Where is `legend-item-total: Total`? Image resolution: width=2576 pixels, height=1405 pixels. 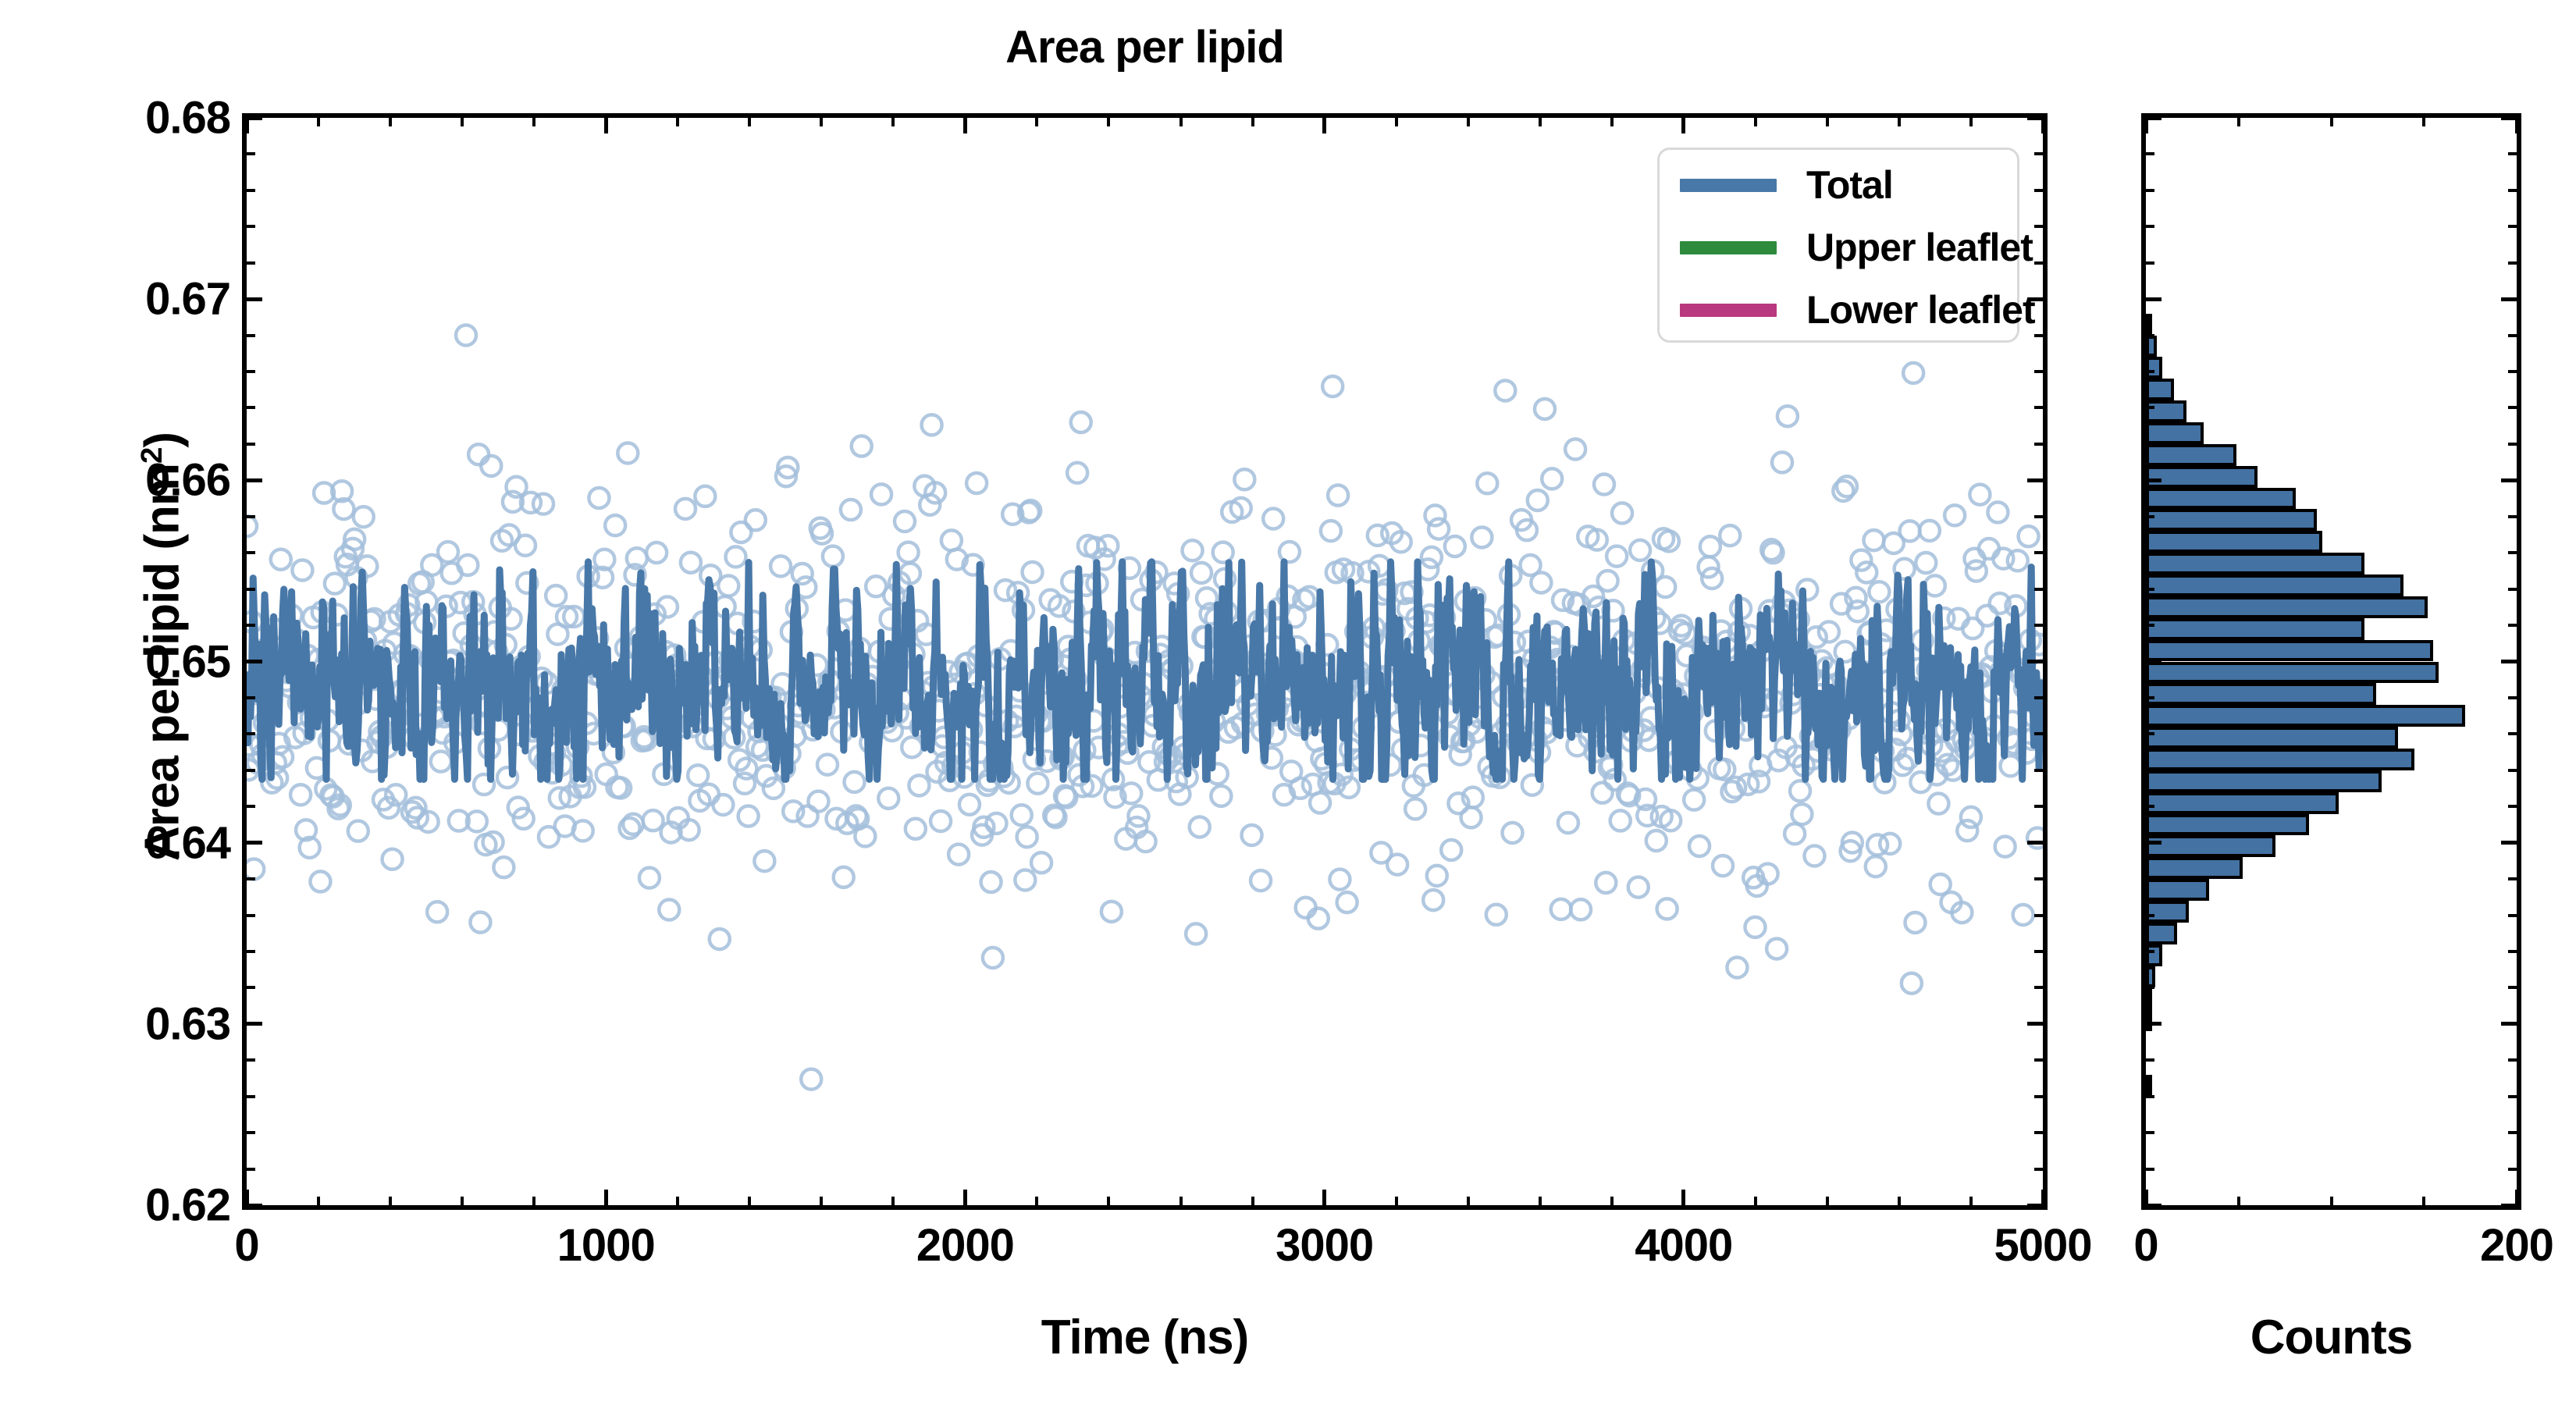 legend-item-total: Total is located at coordinates (1844, 185).